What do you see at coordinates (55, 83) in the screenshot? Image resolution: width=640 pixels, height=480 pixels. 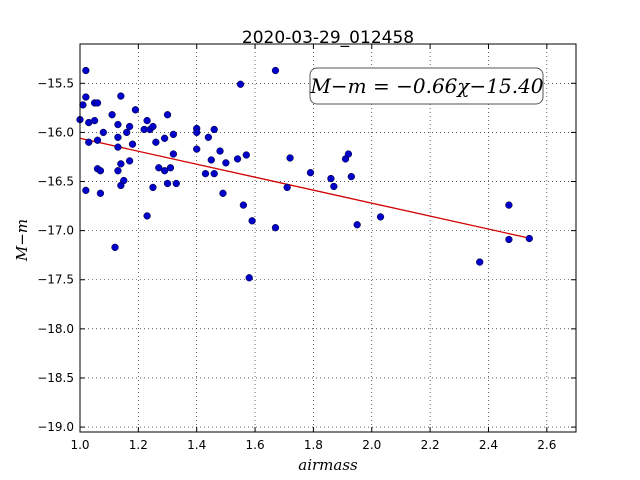 I see `y-tick-label: −15.5` at bounding box center [55, 83].